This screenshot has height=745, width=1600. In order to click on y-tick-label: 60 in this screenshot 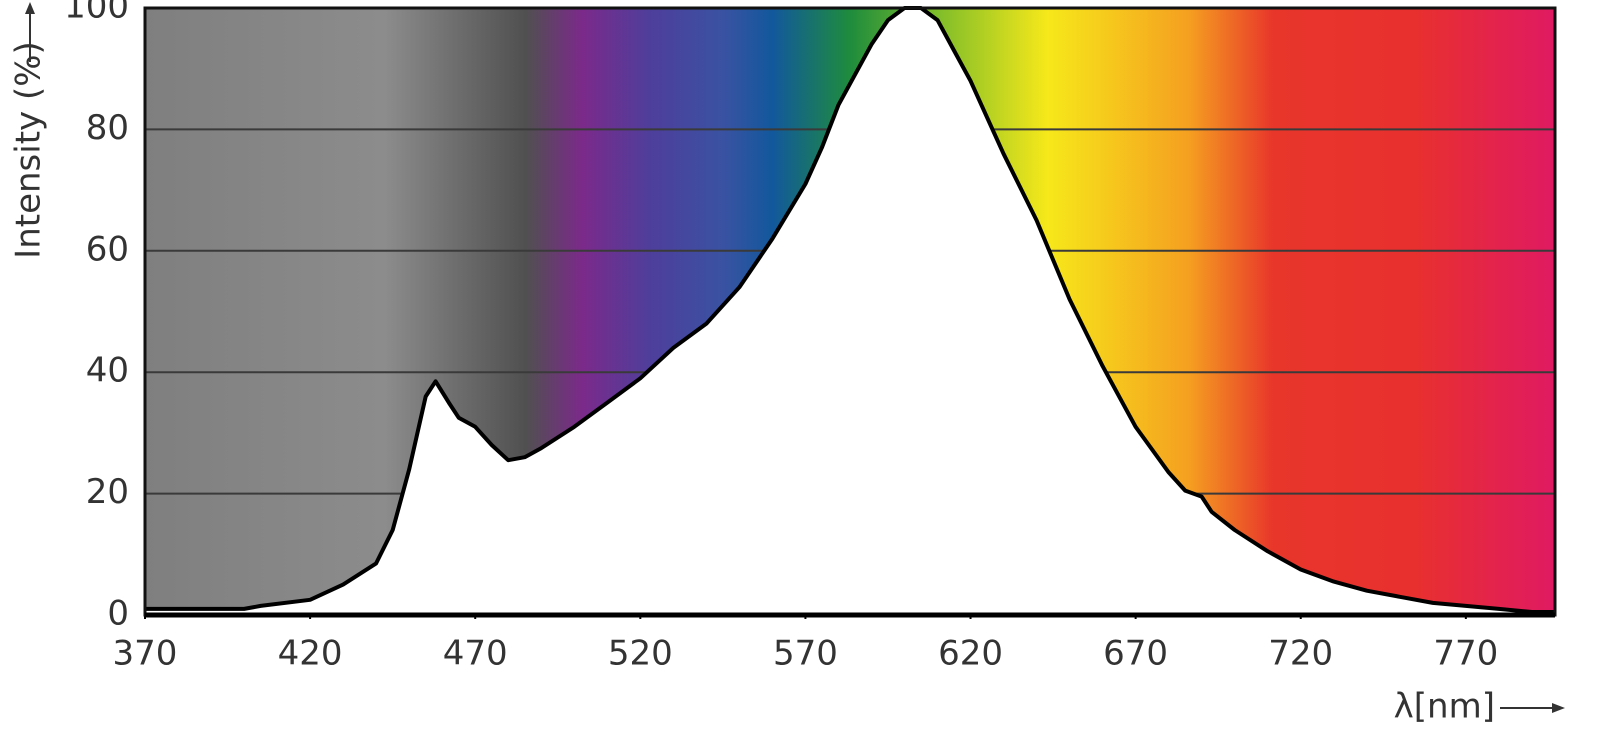, I will do `click(107, 249)`.